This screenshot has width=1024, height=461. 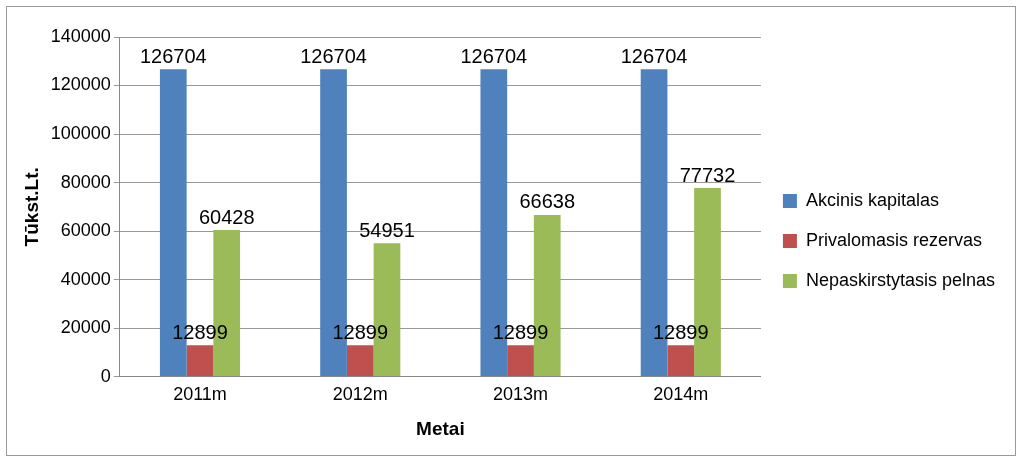 What do you see at coordinates (547, 201) in the screenshot?
I see `data-label: 66638` at bounding box center [547, 201].